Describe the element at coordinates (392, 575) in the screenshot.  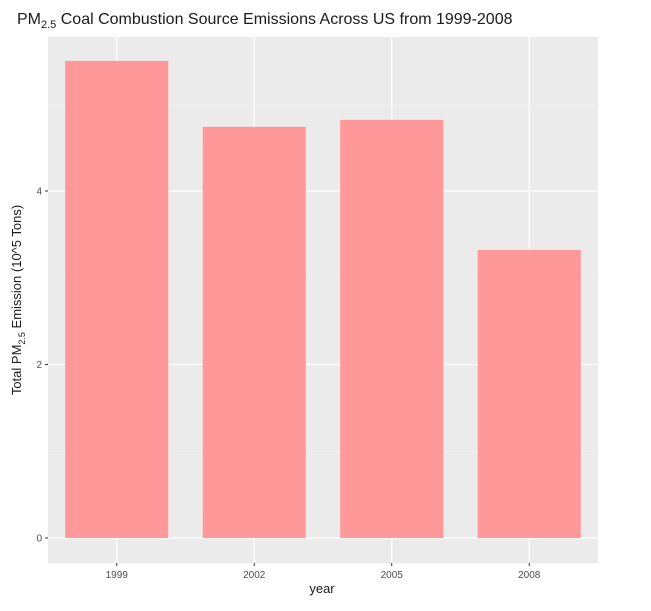
I see `x-tick-label: 2005` at that location.